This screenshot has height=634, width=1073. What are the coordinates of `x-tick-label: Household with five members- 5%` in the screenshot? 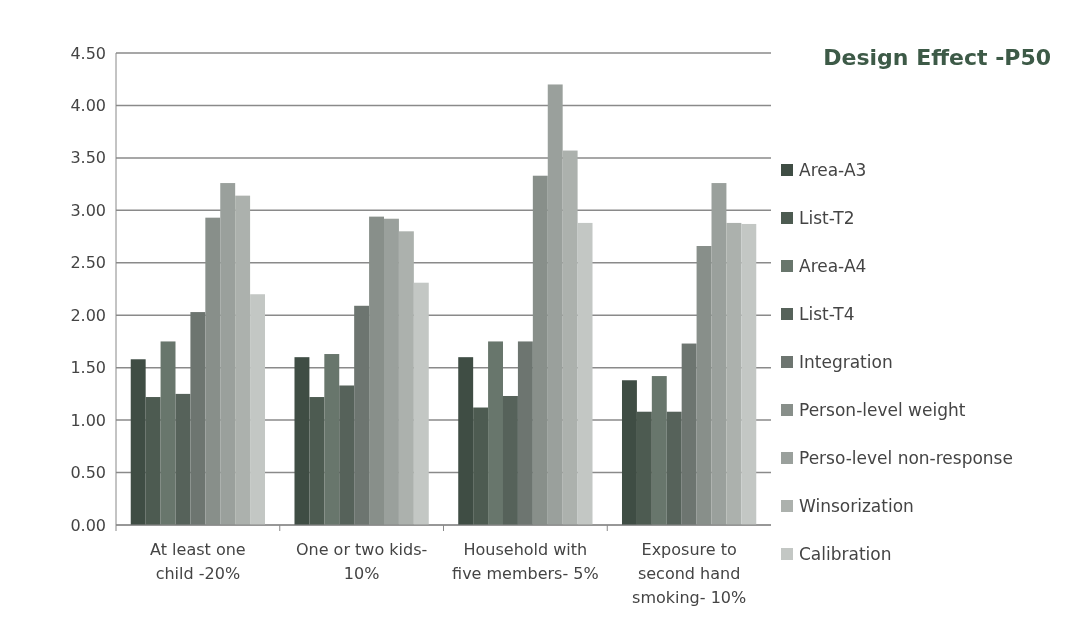 It's located at (525, 561).